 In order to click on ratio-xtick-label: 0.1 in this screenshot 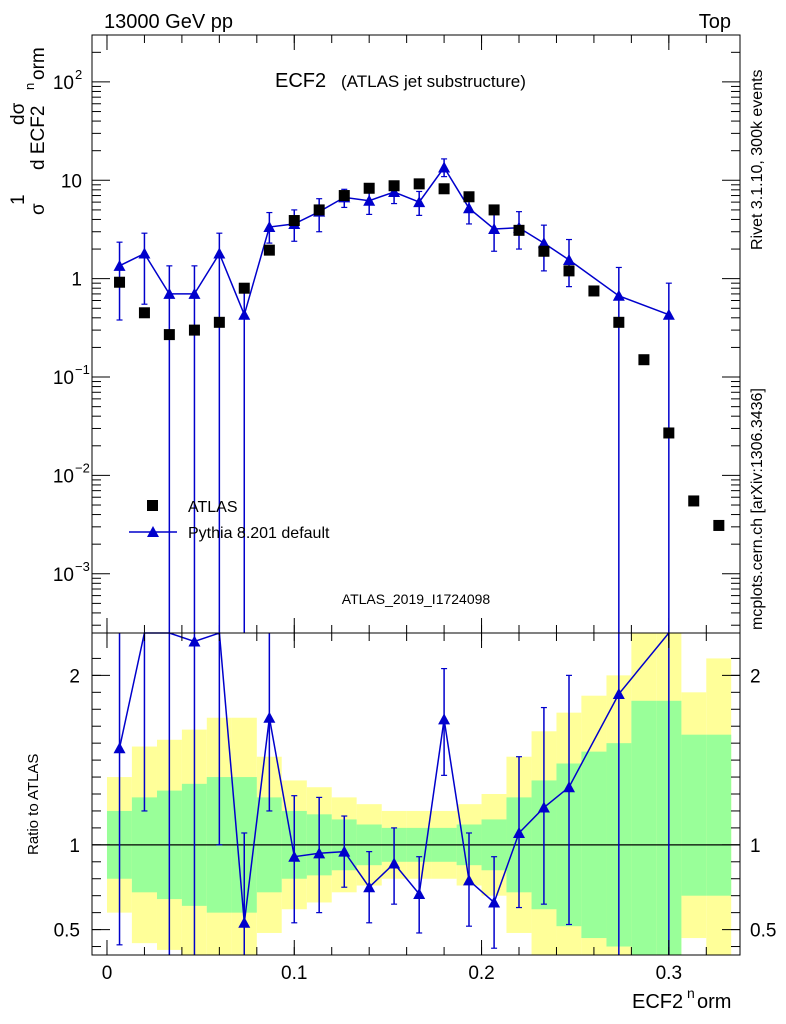, I will do `click(294, 973)`.